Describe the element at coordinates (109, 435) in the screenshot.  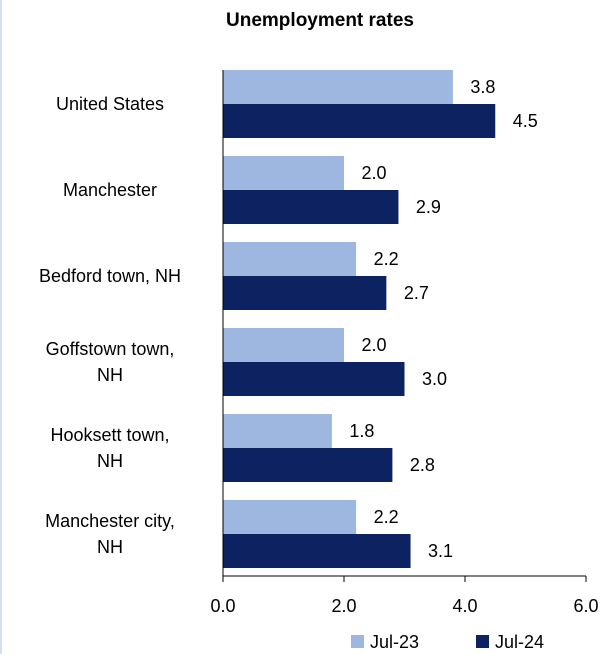
I see `category-label-4-line-0: Hooksett town,` at that location.